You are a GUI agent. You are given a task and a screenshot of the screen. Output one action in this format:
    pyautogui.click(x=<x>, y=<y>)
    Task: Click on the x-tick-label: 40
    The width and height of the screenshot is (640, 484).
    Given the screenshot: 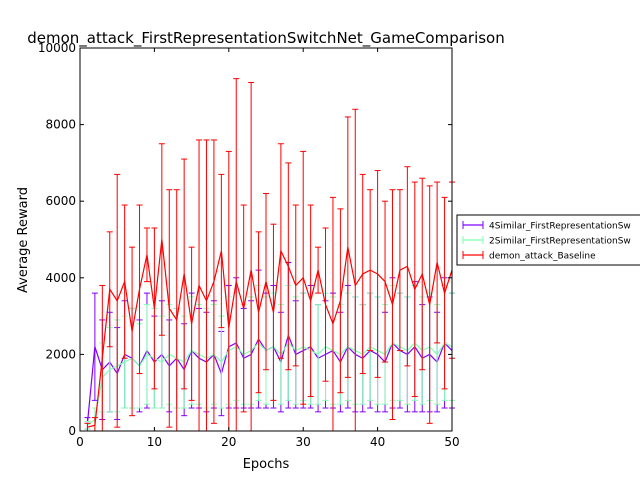 What is the action you would take?
    pyautogui.click(x=377, y=442)
    